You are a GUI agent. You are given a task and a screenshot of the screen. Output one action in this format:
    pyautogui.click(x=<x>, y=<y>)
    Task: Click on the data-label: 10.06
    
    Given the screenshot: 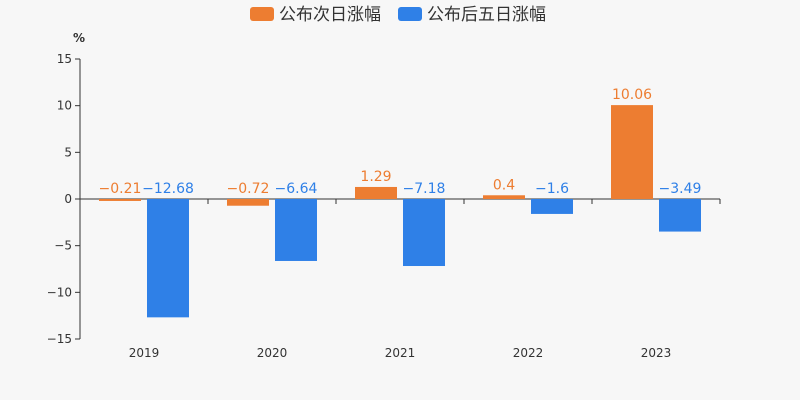 What is the action you would take?
    pyautogui.click(x=632, y=95)
    